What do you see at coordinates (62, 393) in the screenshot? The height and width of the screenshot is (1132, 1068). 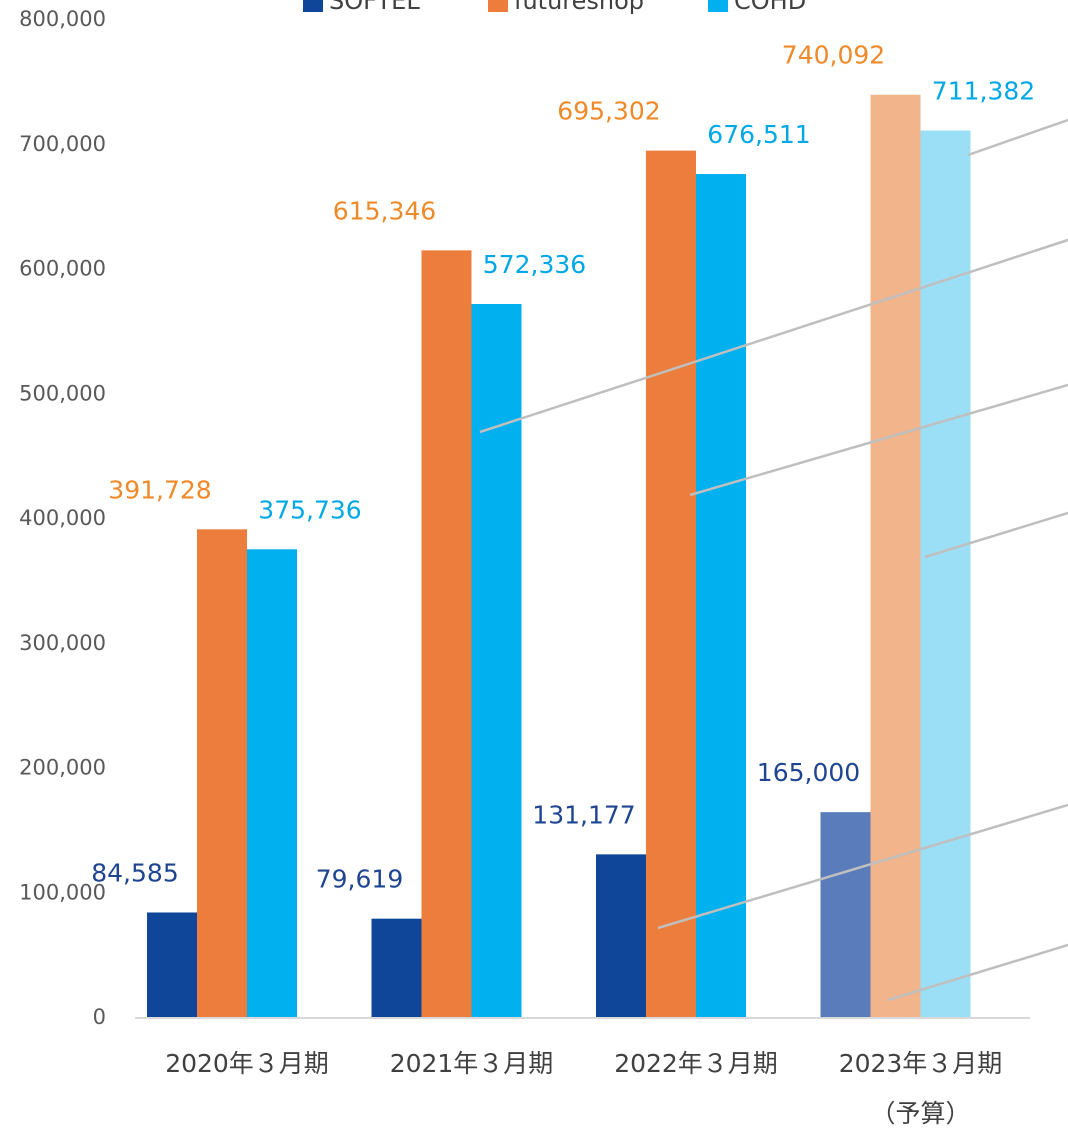 I see `y-tick-label: 500,000` at bounding box center [62, 393].